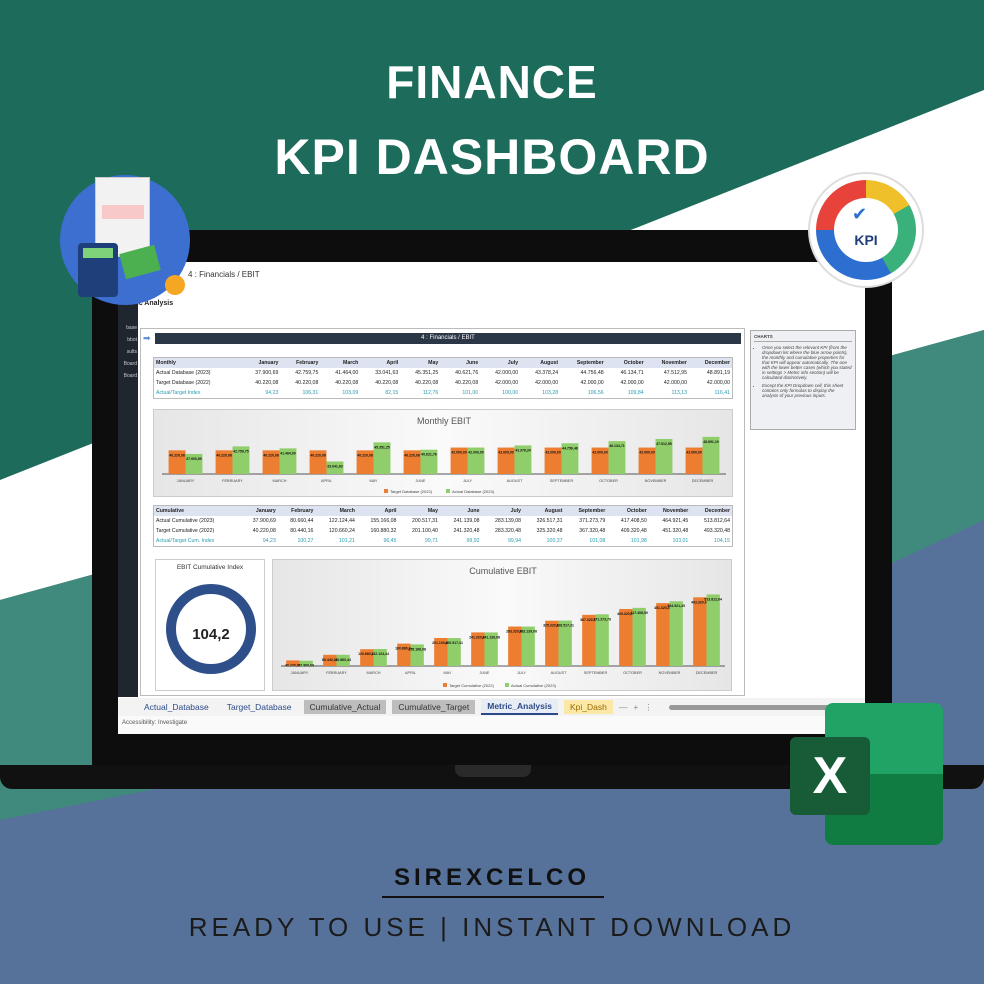 This screenshot has height=984, width=984. Describe the element at coordinates (717, 531) in the screenshot. I see `cell: 493.320,48` at that location.